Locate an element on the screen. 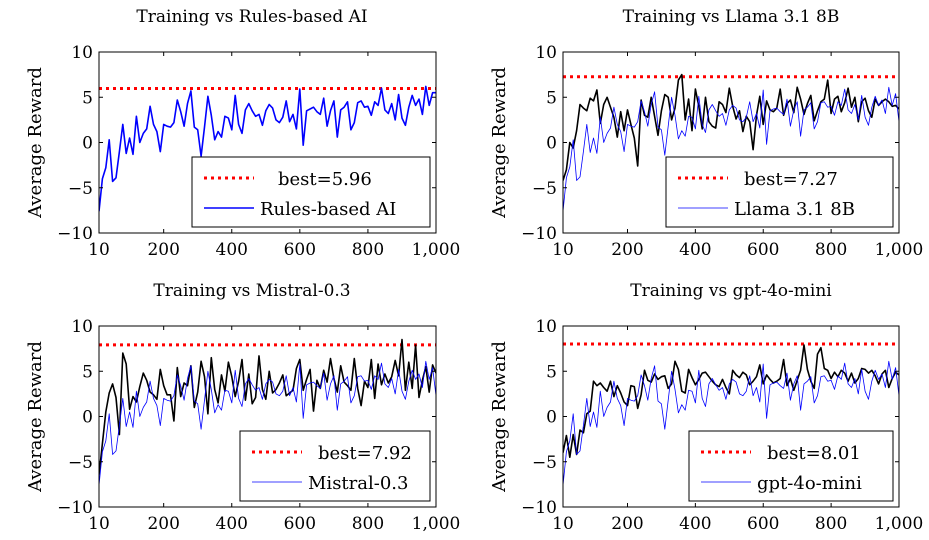 Image resolution: width=929 pixels, height=540 pixels. legend-best-label: best=7.92 is located at coordinates (365, 453).